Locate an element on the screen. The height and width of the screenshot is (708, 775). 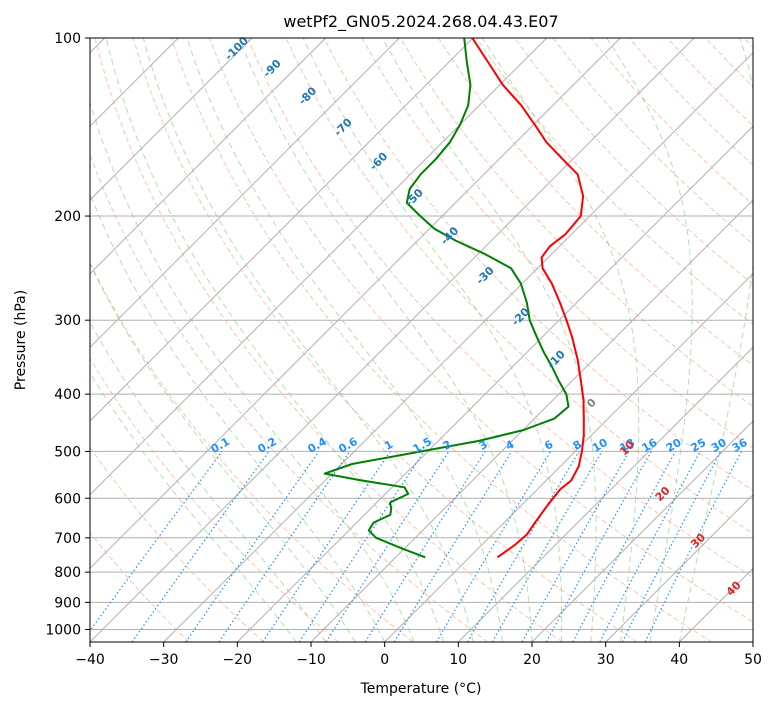
x-tick-label: −40 is located at coordinates (90, 660).